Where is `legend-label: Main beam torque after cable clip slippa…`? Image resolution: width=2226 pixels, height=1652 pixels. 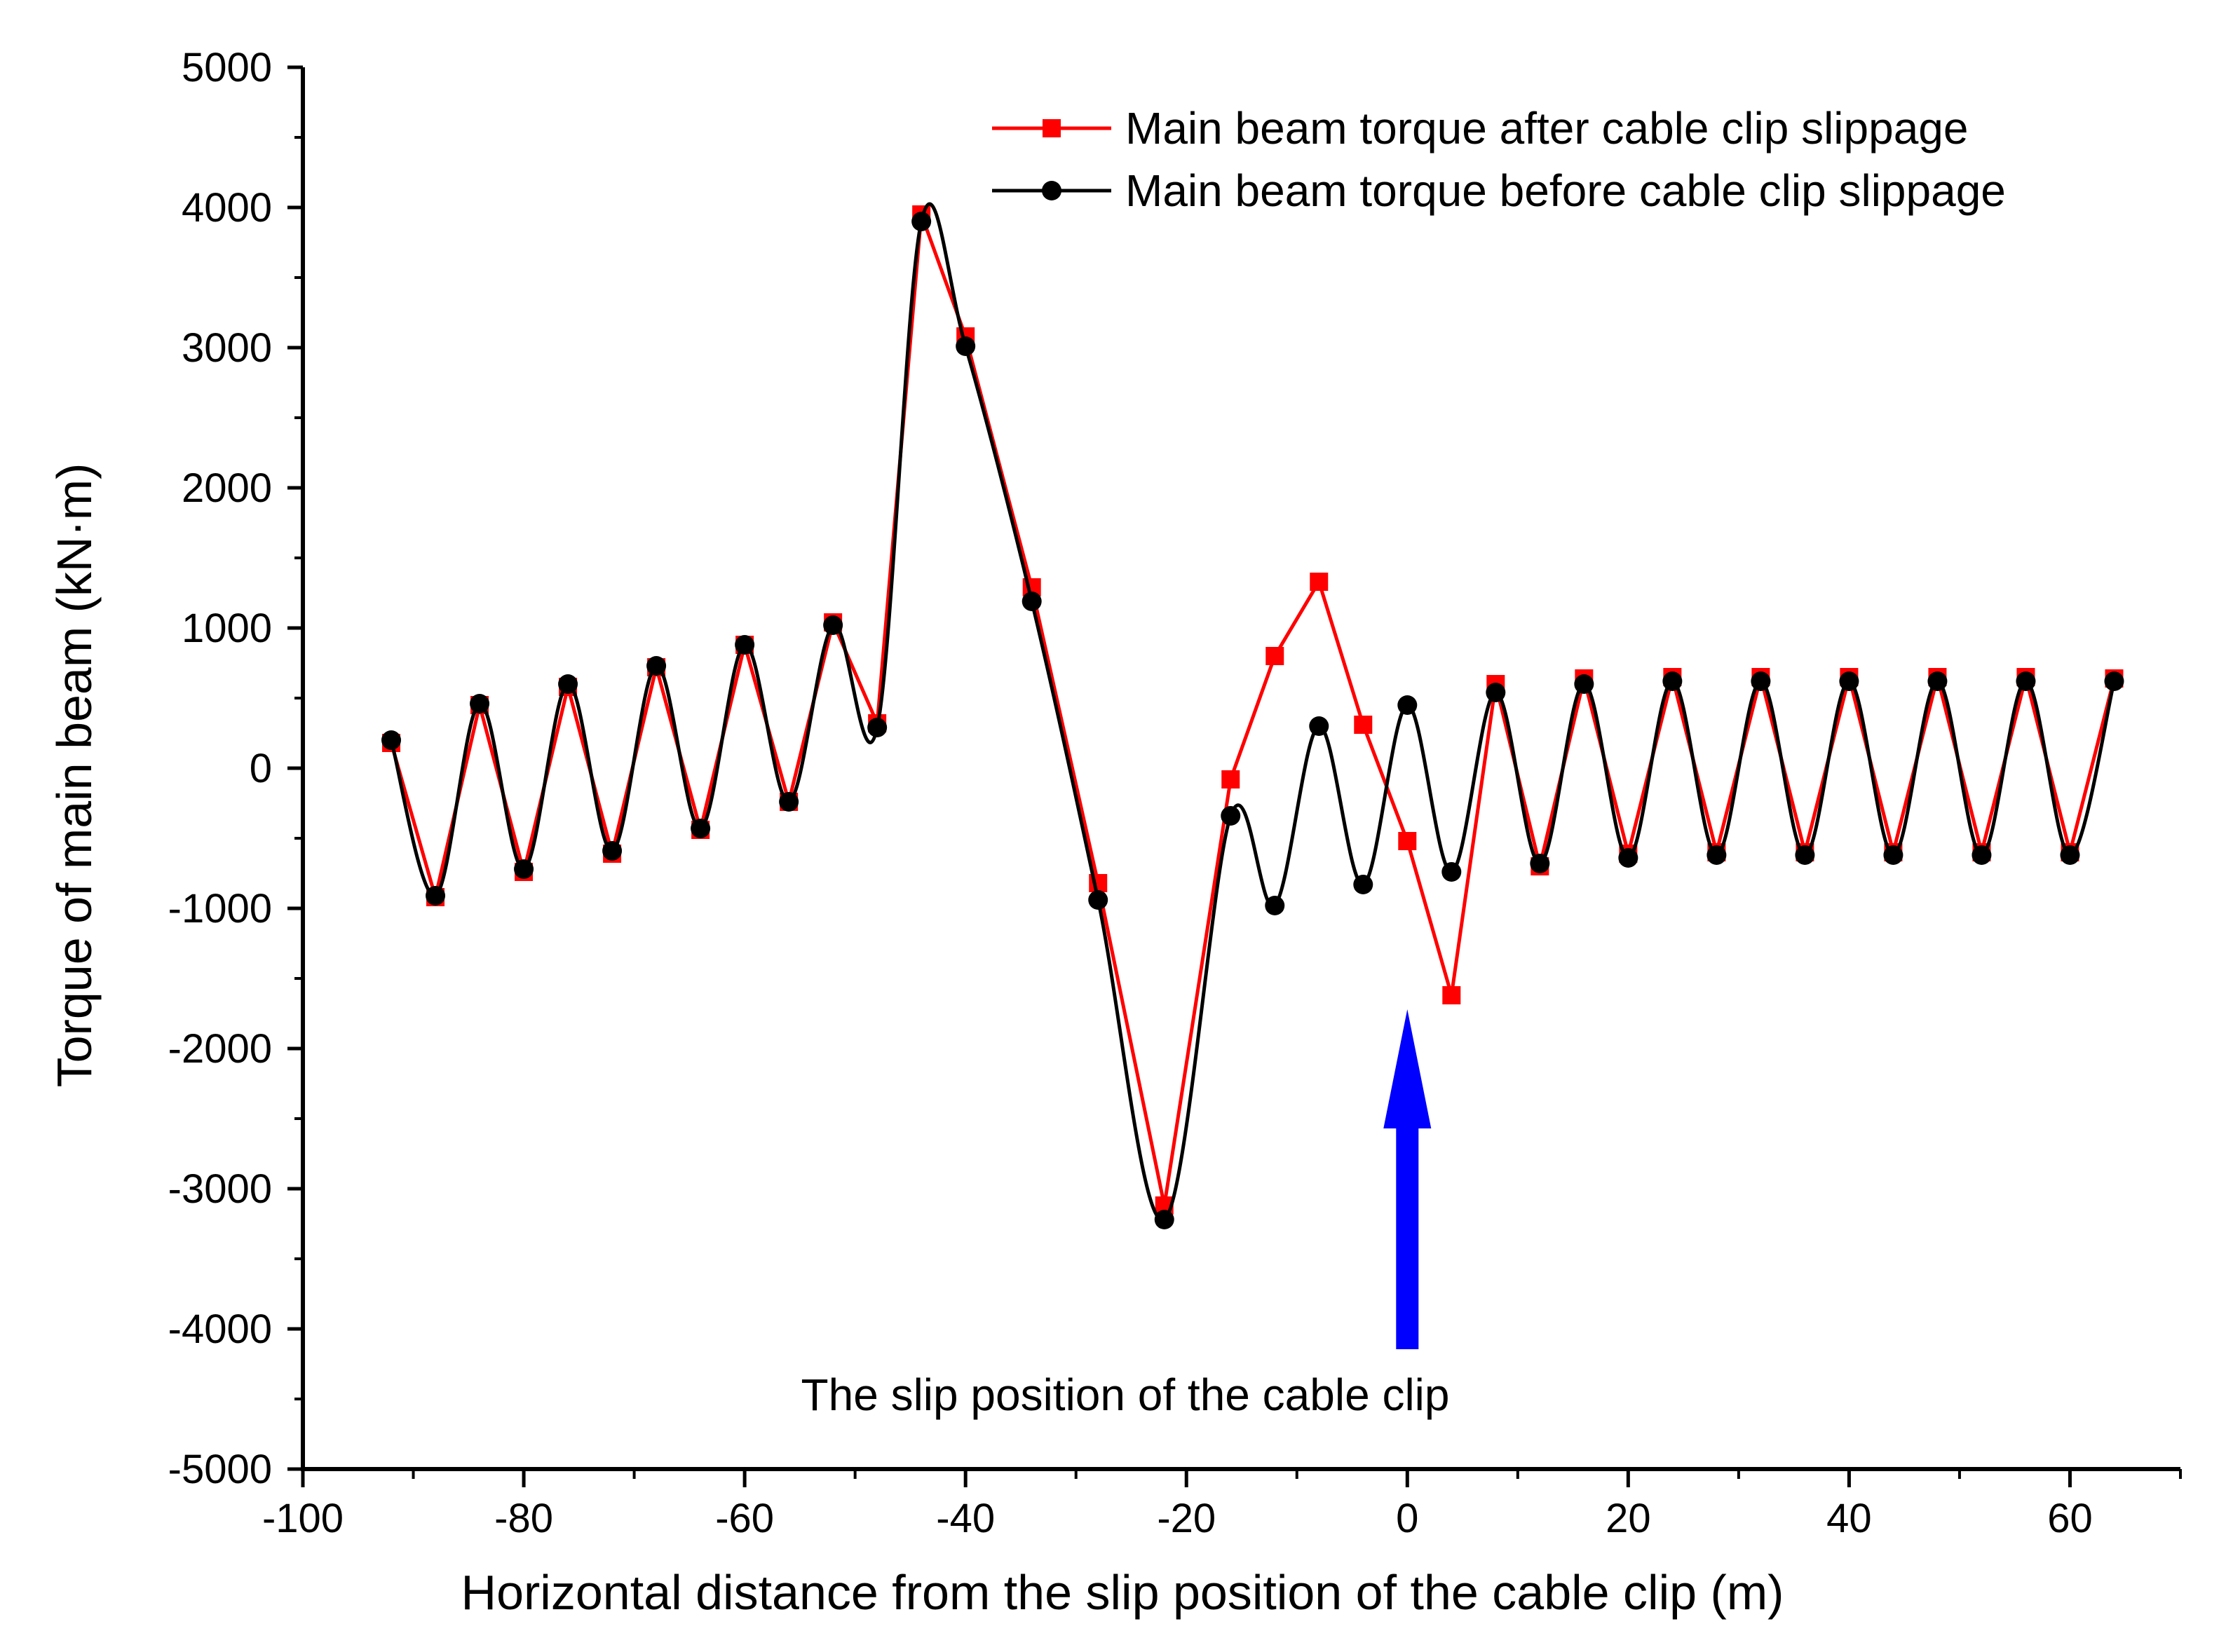
legend-label: Main beam torque after cable clip slippa… is located at coordinates (1547, 128).